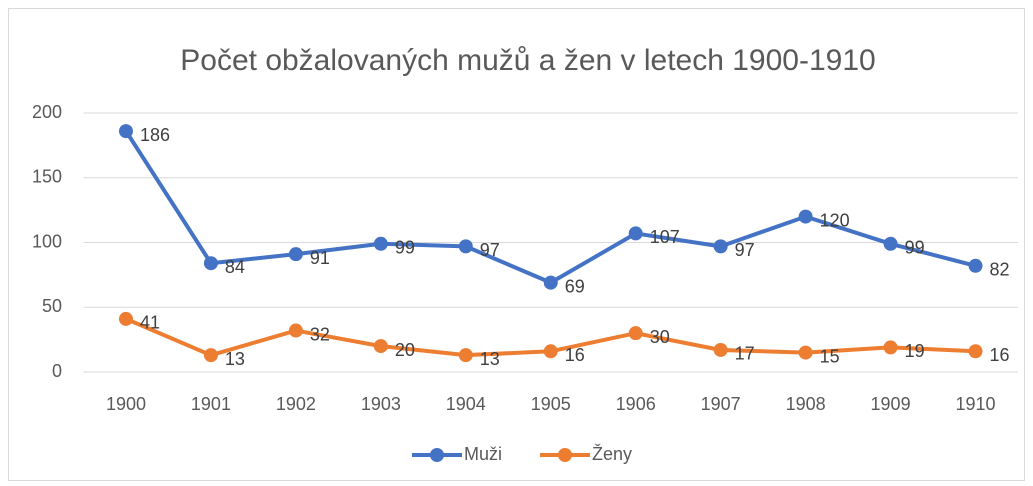 The height and width of the screenshot is (486, 1033). Describe the element at coordinates (52, 306) in the screenshot. I see `y-tick-label: 50` at that location.